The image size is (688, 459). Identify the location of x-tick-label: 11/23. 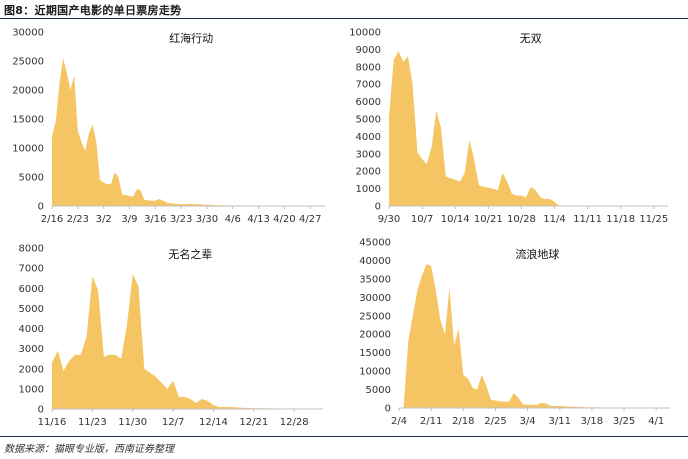
(92, 422).